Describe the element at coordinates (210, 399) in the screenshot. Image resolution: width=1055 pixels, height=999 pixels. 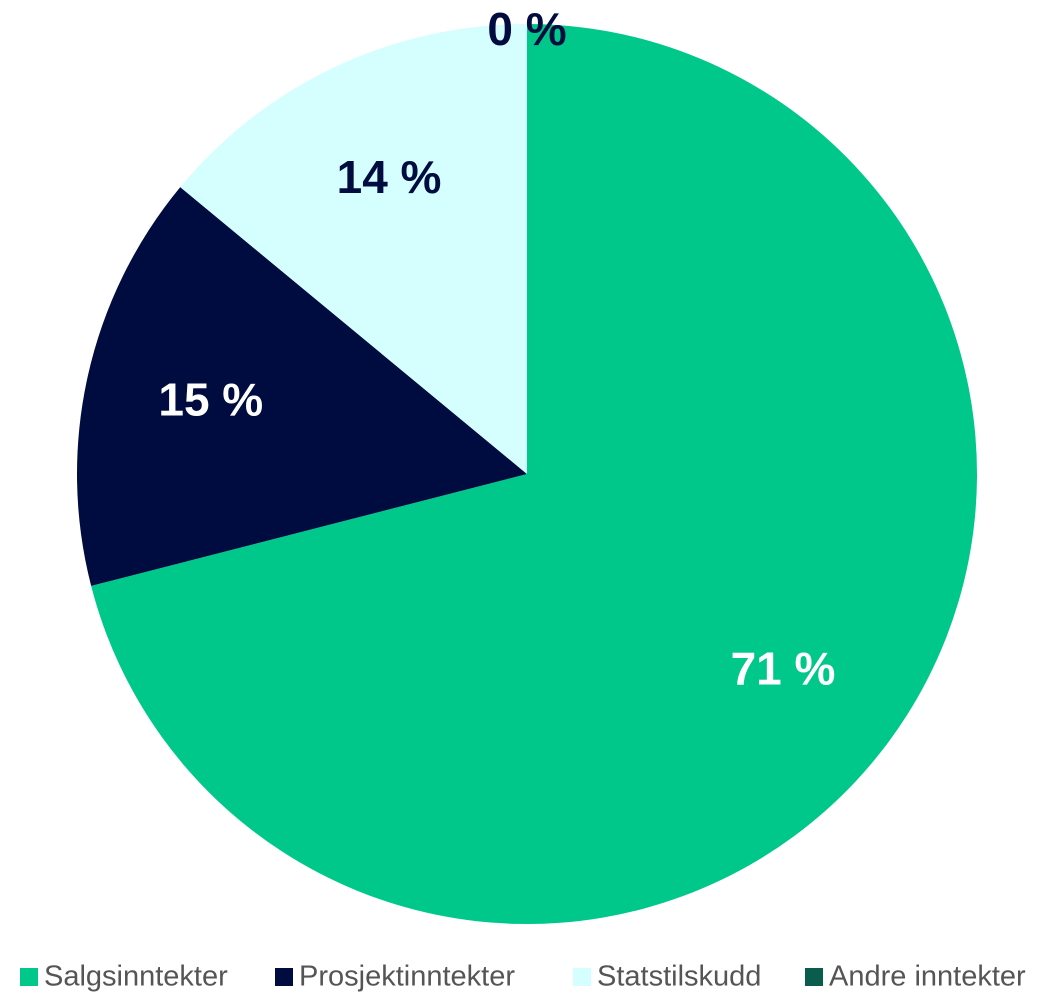
I see `value-label: 15 %` at that location.